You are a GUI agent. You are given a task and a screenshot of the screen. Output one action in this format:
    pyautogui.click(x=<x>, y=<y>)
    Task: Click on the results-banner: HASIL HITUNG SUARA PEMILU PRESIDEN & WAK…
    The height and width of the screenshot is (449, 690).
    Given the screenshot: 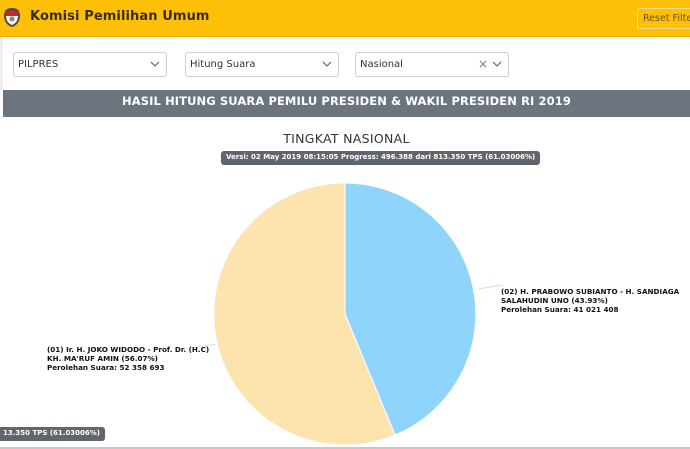 What is the action you would take?
    pyautogui.click(x=346, y=103)
    